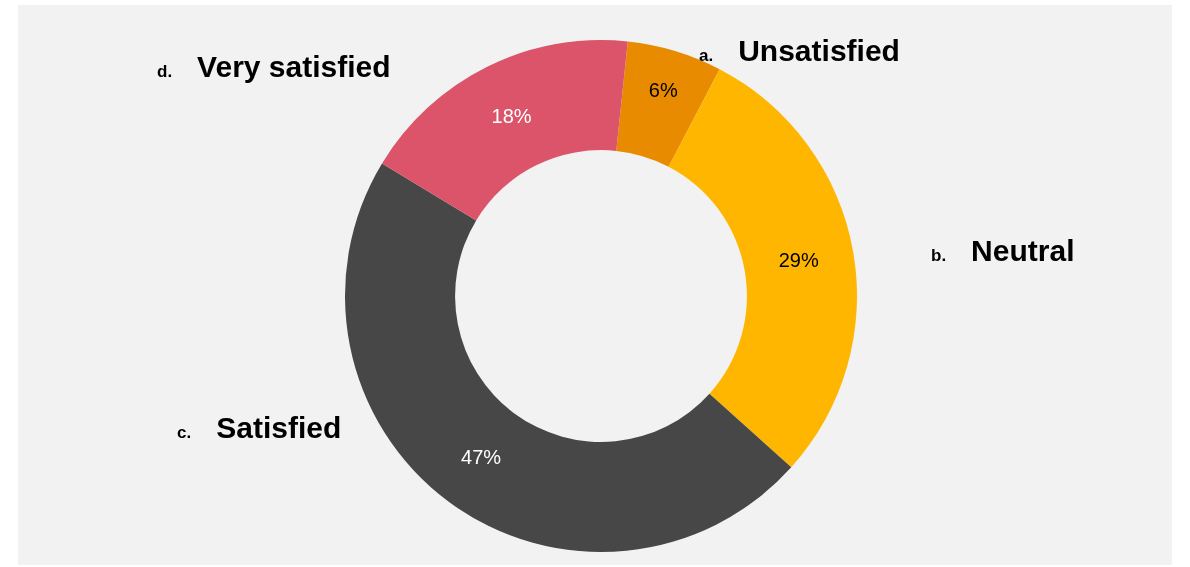 Image resolution: width=1190 pixels, height=567 pixels. What do you see at coordinates (274, 66) in the screenshot?
I see `category-label: d. Very satisfied` at bounding box center [274, 66].